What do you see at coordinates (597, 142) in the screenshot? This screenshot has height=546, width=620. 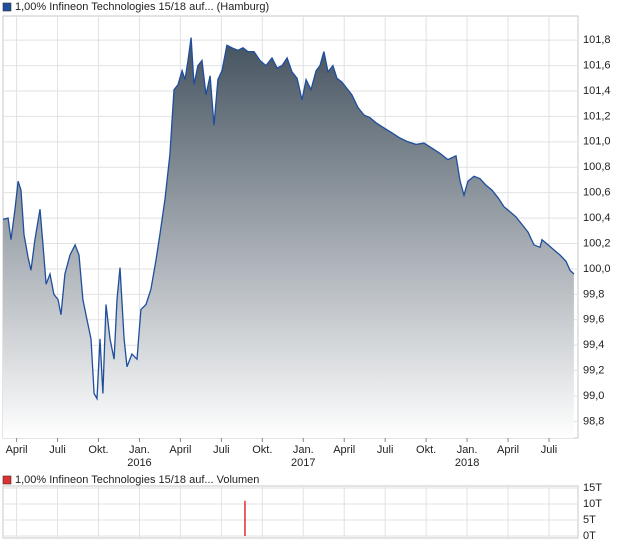 I see `y-tick-label: 101,0` at bounding box center [597, 142].